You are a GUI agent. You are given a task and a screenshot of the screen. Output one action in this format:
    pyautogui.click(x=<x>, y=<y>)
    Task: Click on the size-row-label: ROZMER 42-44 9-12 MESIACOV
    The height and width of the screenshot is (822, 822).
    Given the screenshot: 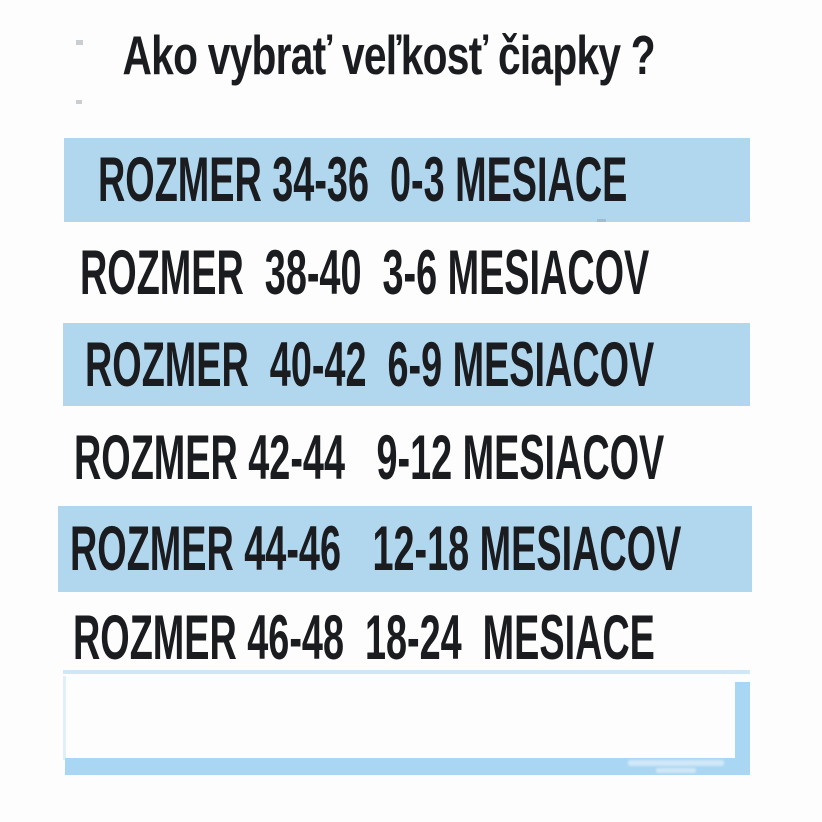 What is the action you would take?
    pyautogui.click(x=369, y=458)
    